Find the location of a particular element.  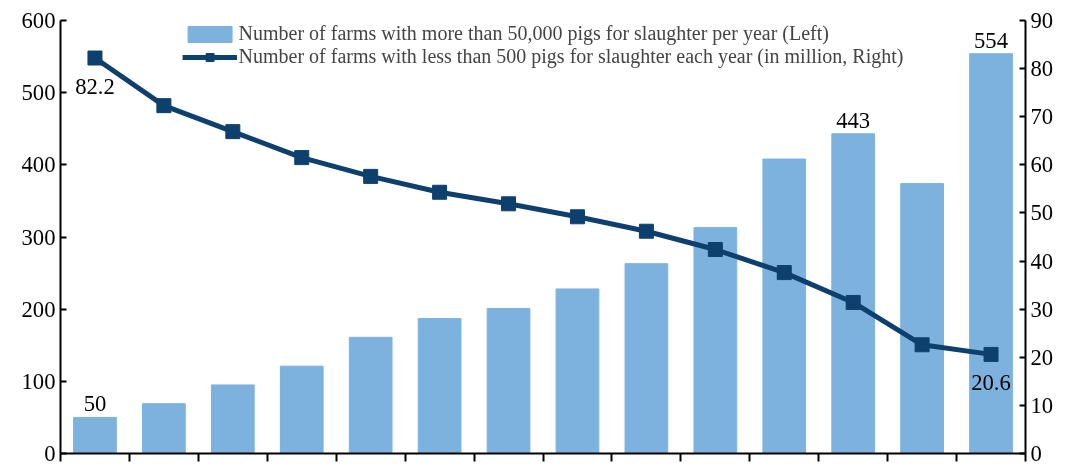

data-label: 20.6 is located at coordinates (991, 383).